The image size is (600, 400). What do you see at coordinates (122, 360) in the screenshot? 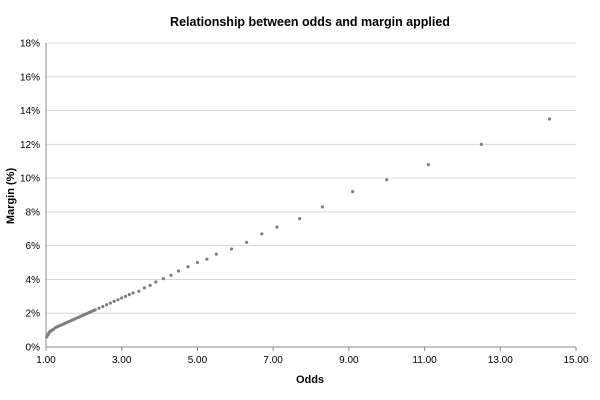
I see `x-tick-label: 3.00` at bounding box center [122, 360].